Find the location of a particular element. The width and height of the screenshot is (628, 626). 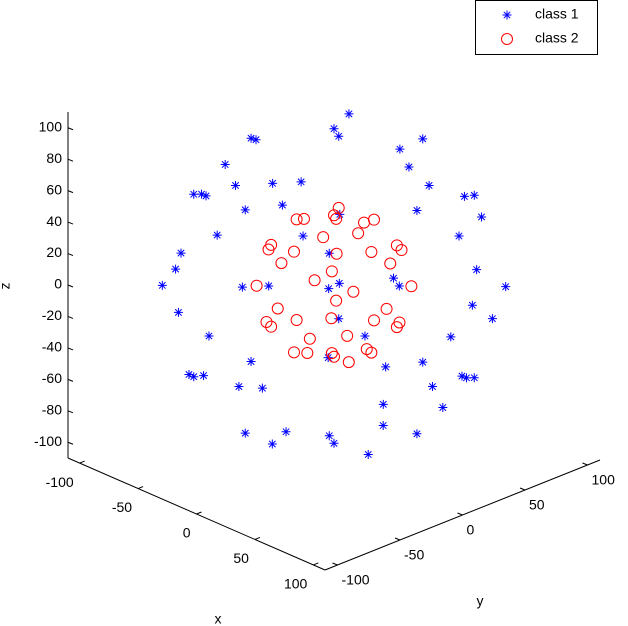

z-tick-label: -40 is located at coordinates (52, 347).